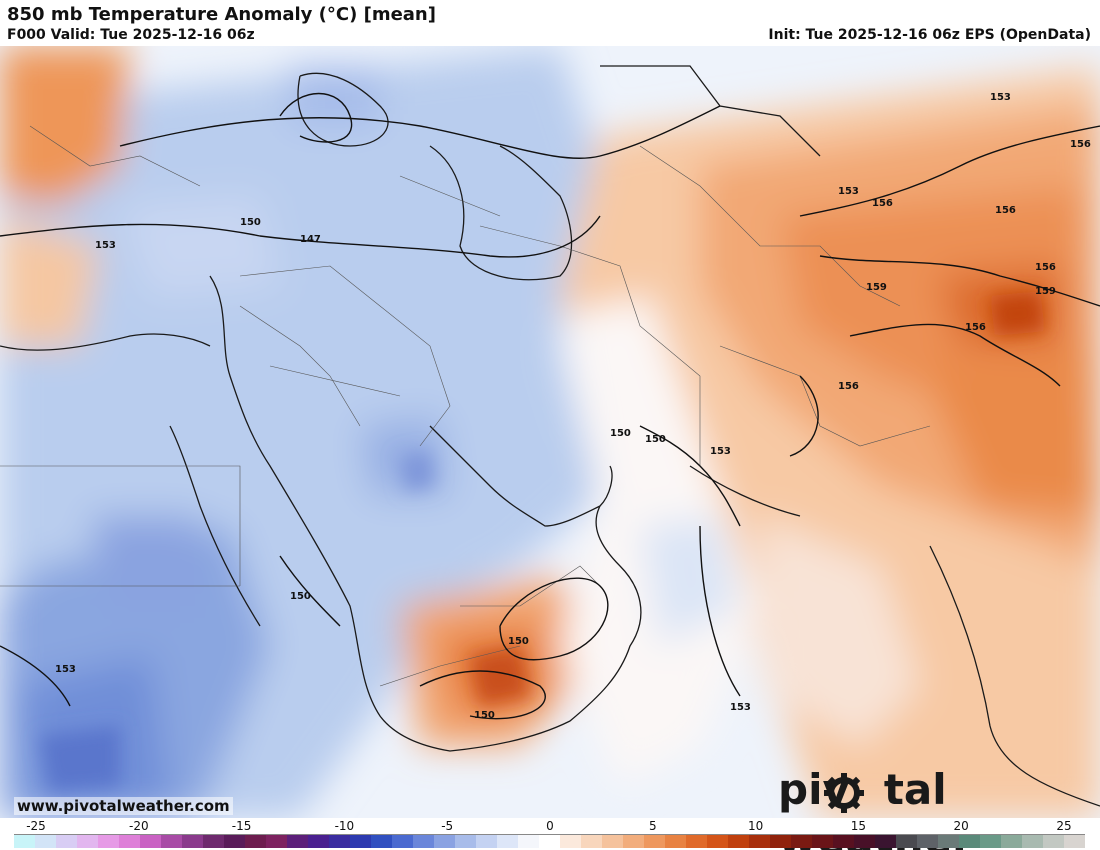  What do you see at coordinates (814, 789) in the screenshot?
I see `brand-prefix: piv` at bounding box center [814, 789].